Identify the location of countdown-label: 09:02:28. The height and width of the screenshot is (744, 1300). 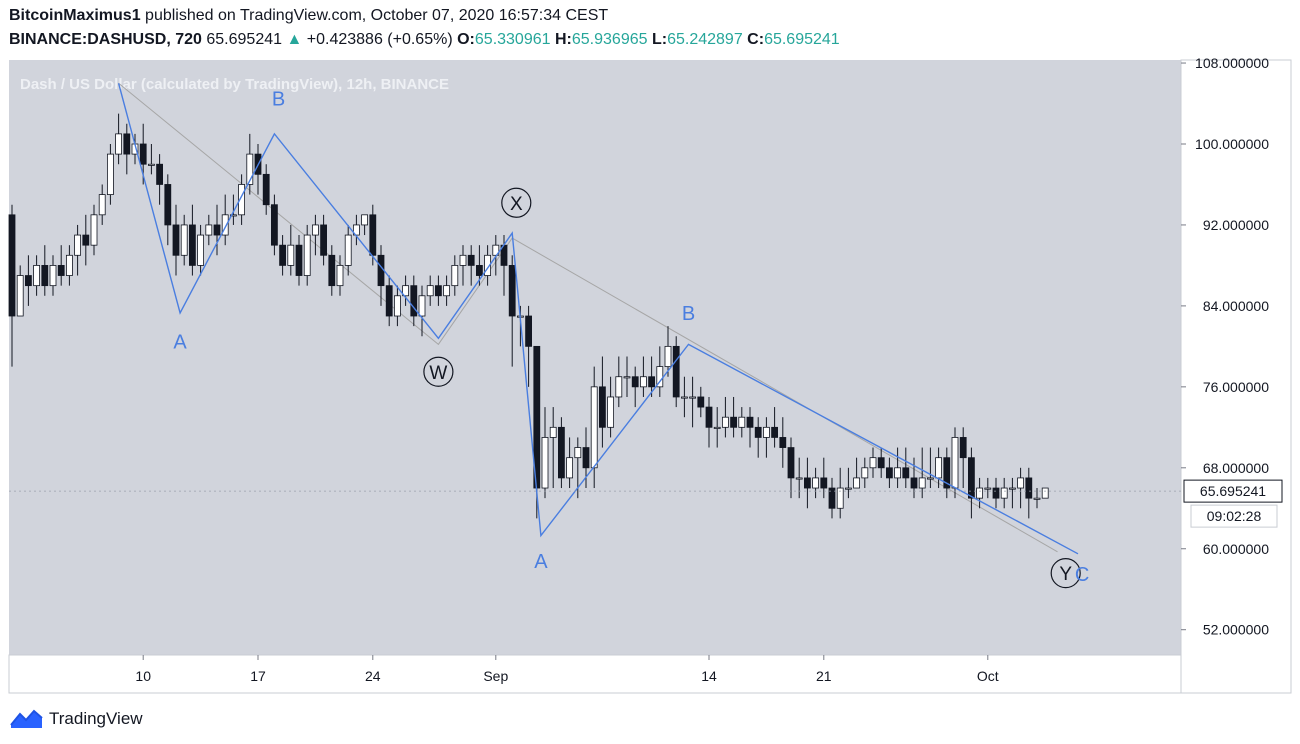
(1234, 516).